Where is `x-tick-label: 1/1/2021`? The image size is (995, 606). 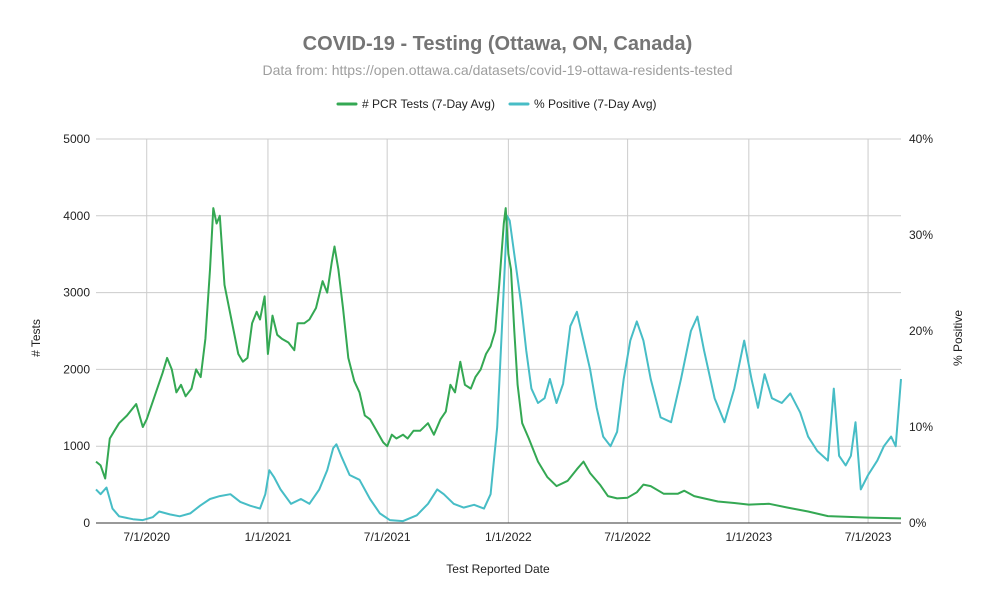 x-tick-label: 1/1/2021 is located at coordinates (268, 537).